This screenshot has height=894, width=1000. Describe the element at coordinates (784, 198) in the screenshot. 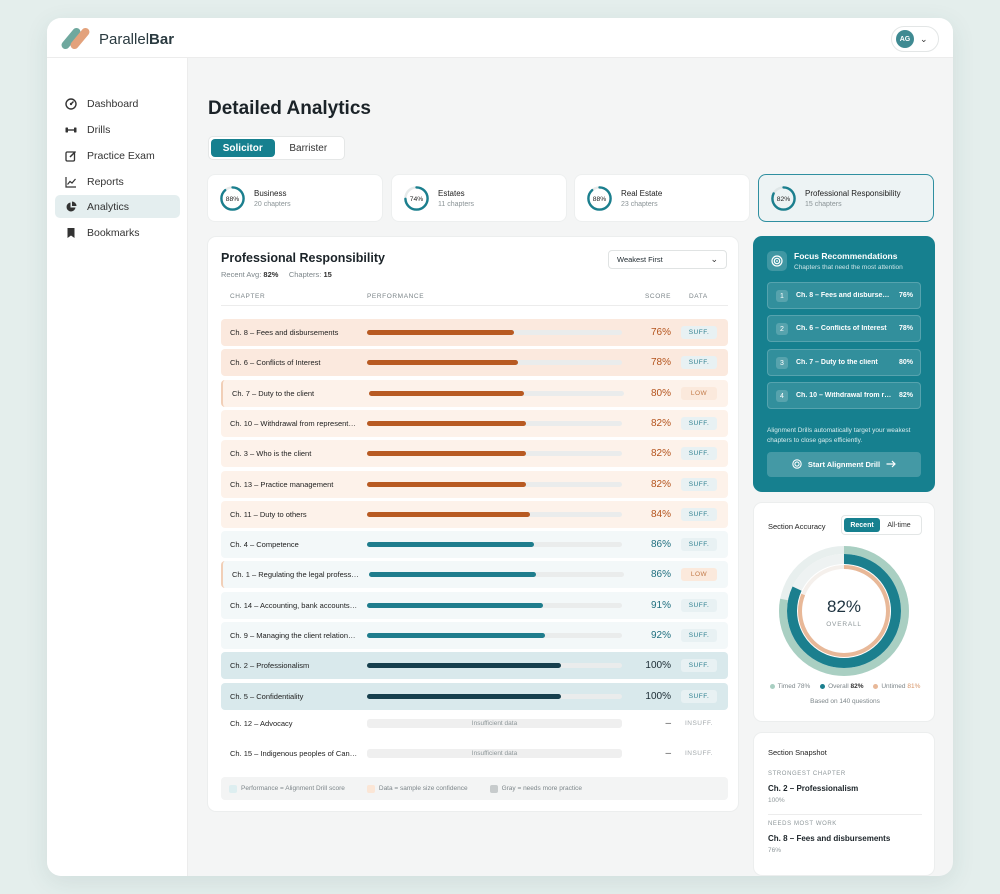

I see `section-pct: 82%` at that location.